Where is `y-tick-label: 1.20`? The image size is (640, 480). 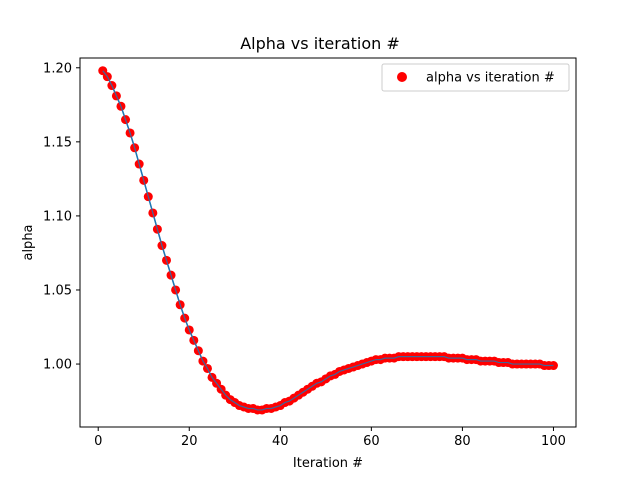
y-tick-label: 1.20 is located at coordinates (57, 68).